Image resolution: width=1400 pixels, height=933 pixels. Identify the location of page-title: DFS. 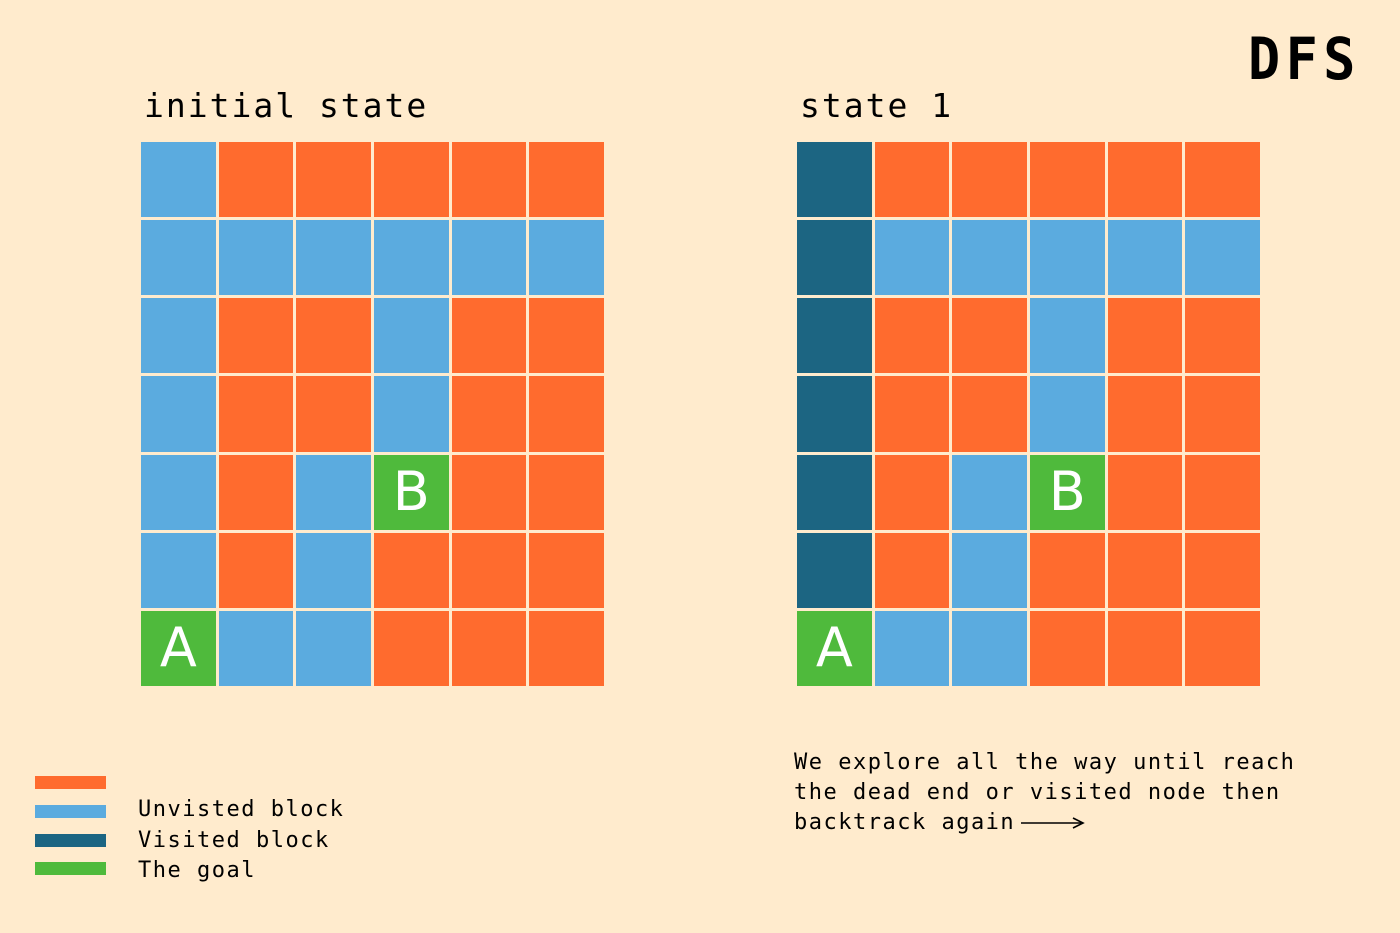
(1304, 59).